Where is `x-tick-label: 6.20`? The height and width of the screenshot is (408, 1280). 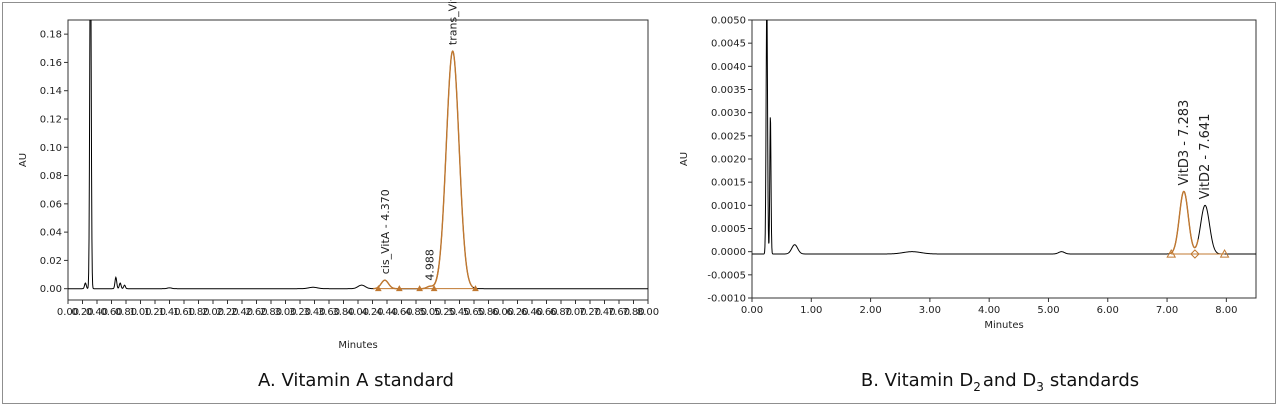
x-tick-label: 6.20 is located at coordinates (517, 312).